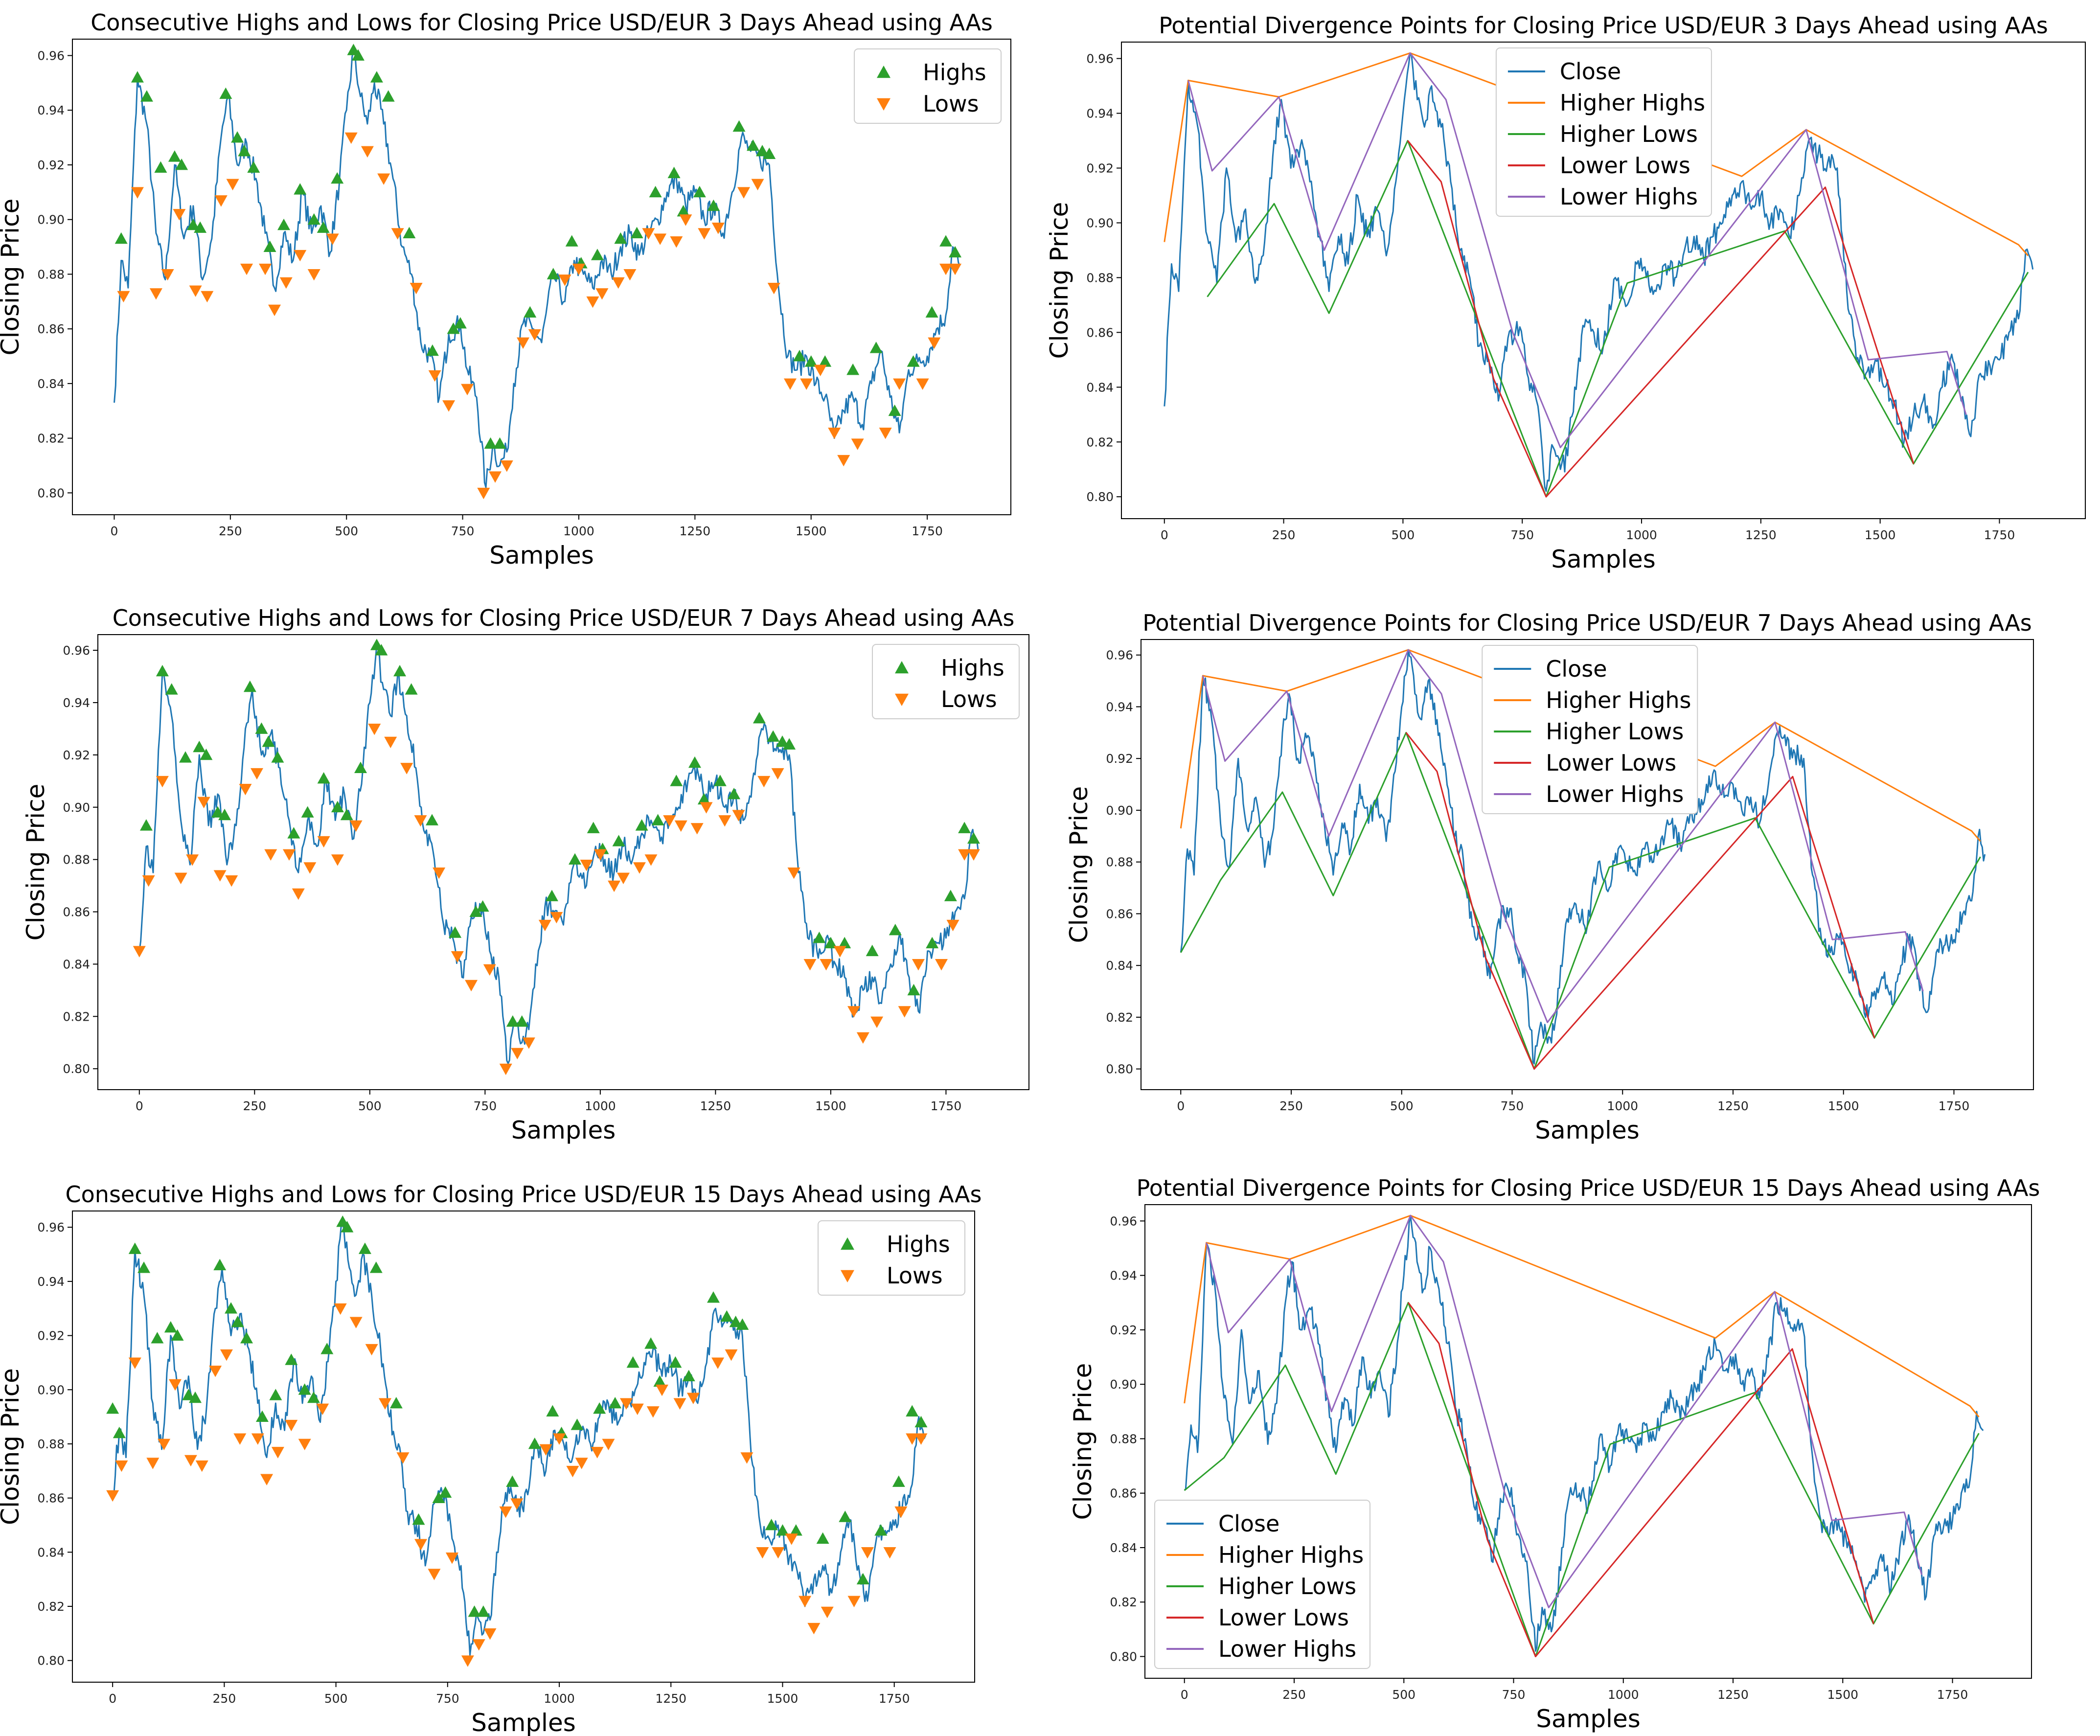 Image resolution: width=2100 pixels, height=1736 pixels. Describe the element at coordinates (946, 1106) in the screenshot. I see `x-tick-label: 1750` at that location.